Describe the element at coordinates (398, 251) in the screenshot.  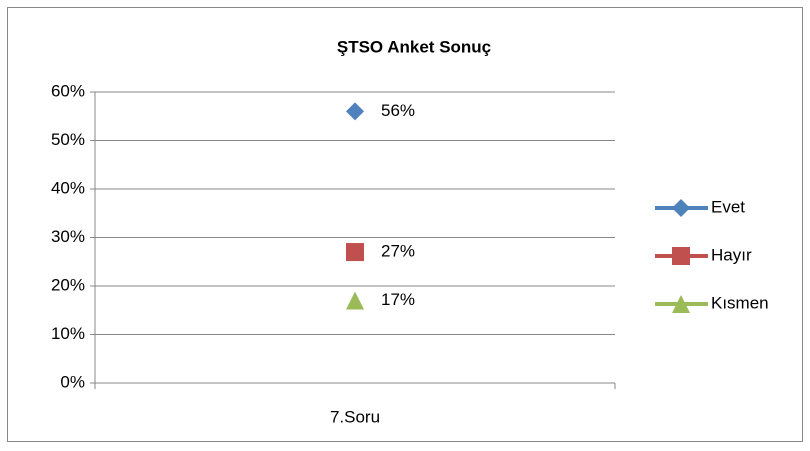
I see `data-label: 27%` at that location.